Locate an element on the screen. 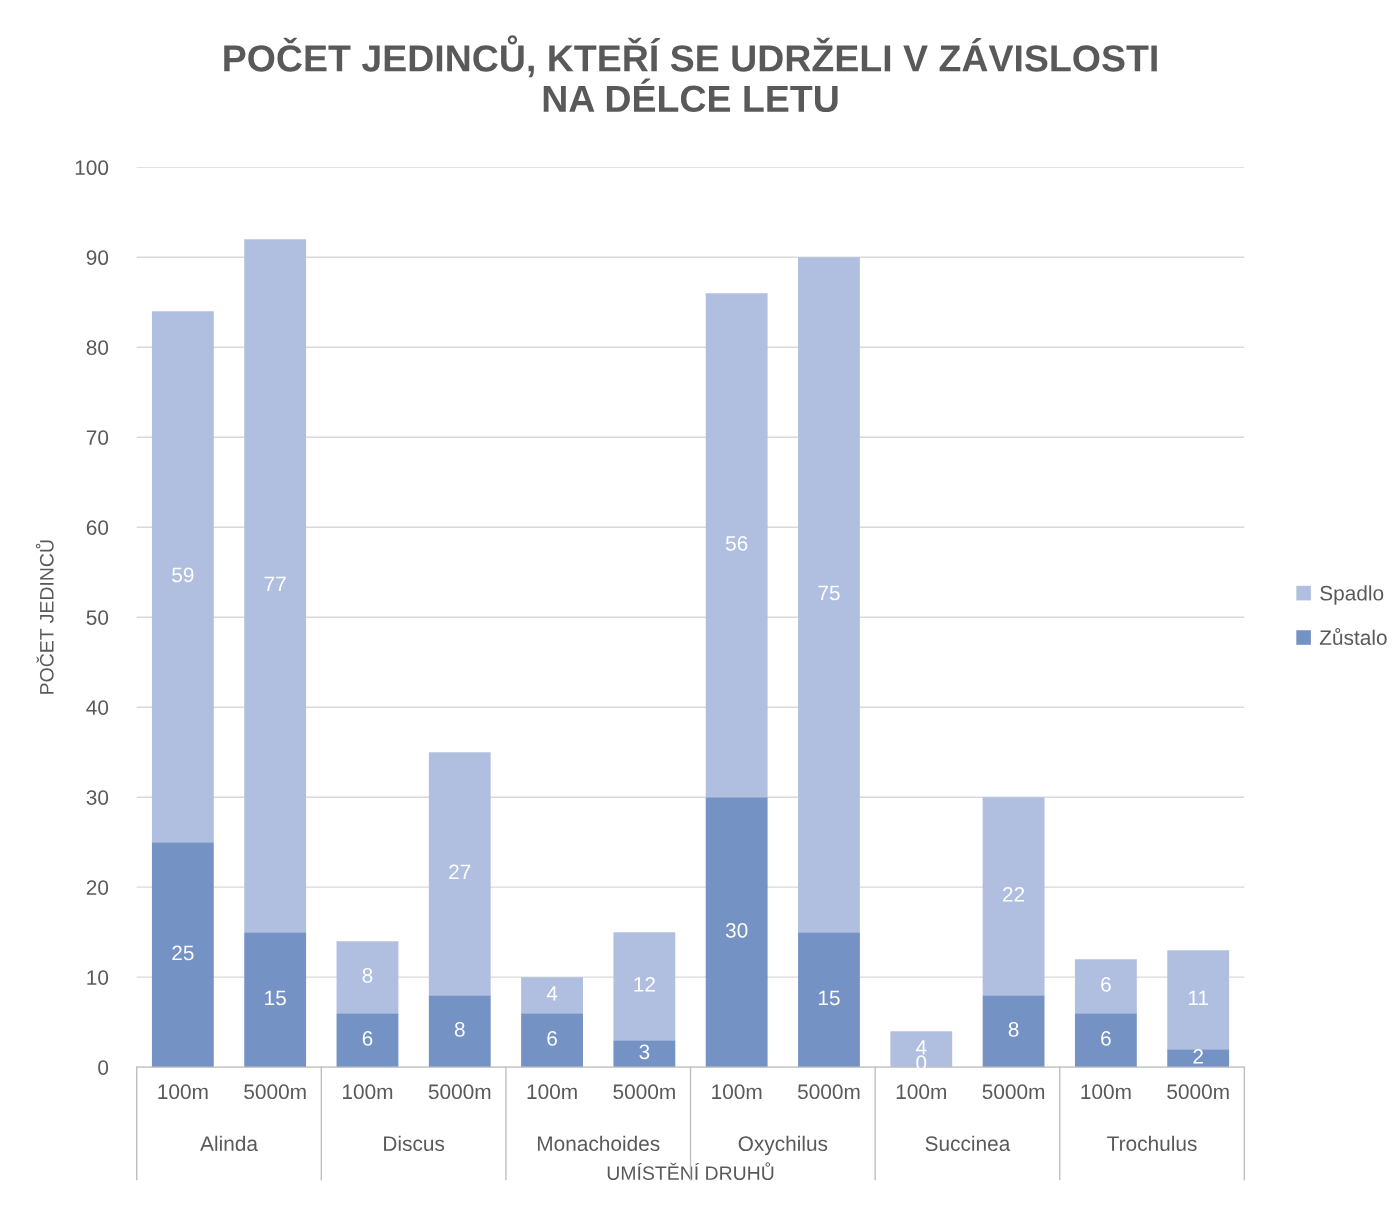 Image resolution: width=1395 pixels, height=1221 pixels. text: Succinea is located at coordinates (968, 1143).